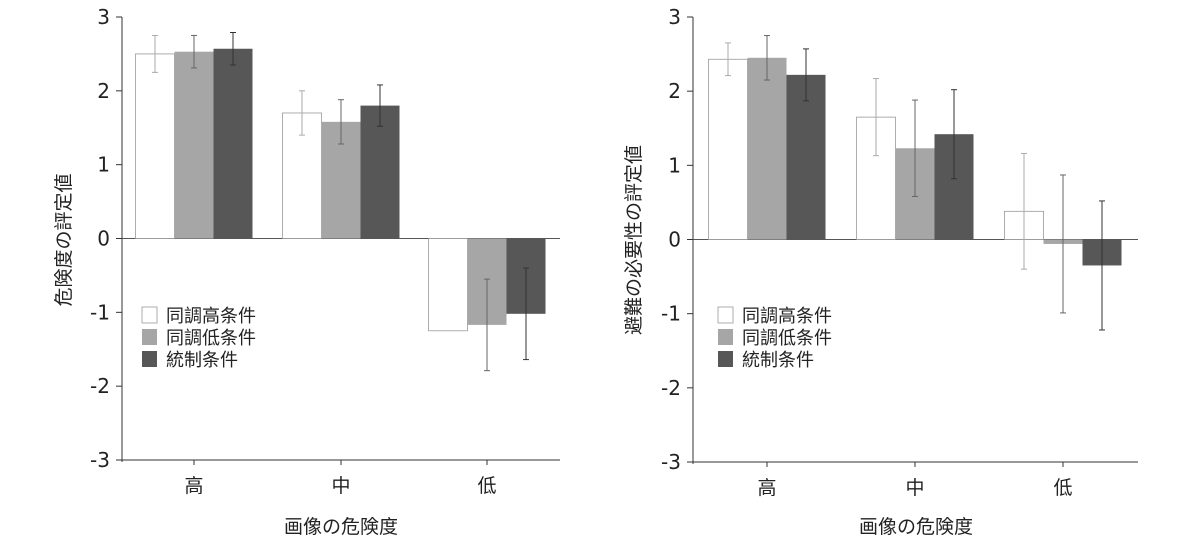 Image resolution: width=1200 pixels, height=554 pixels. What do you see at coordinates (64, 239) in the screenshot?
I see `y-axis-title: 危険度の評定値` at bounding box center [64, 239].